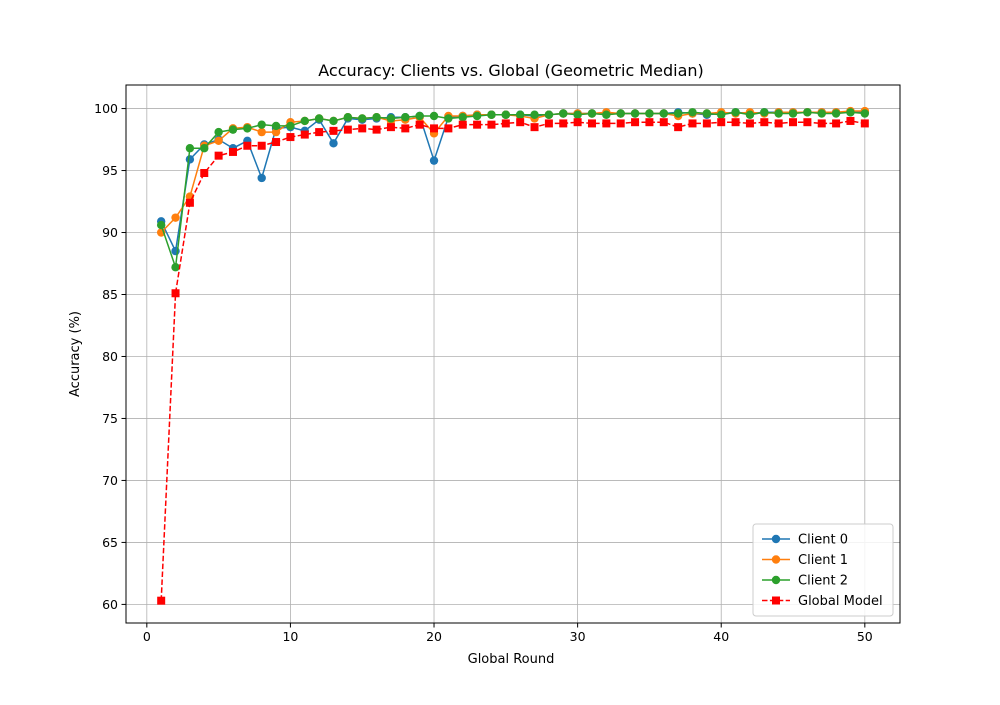 The image size is (1000, 705). I want to click on x-tick-label: 20, so click(434, 636).